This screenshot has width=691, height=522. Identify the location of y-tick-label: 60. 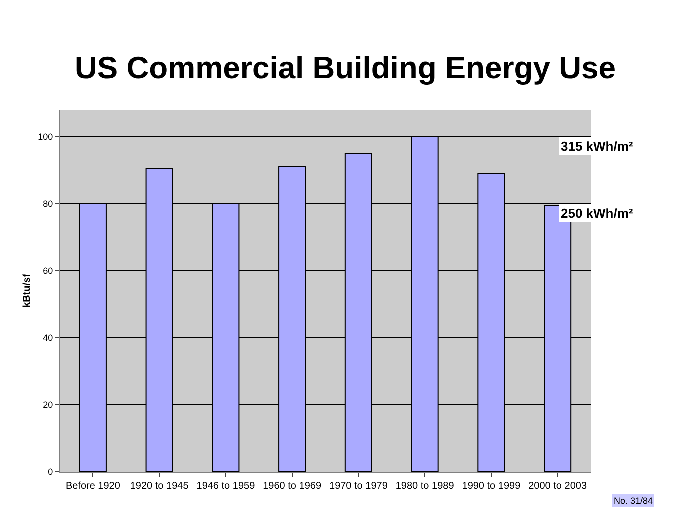
(48, 271).